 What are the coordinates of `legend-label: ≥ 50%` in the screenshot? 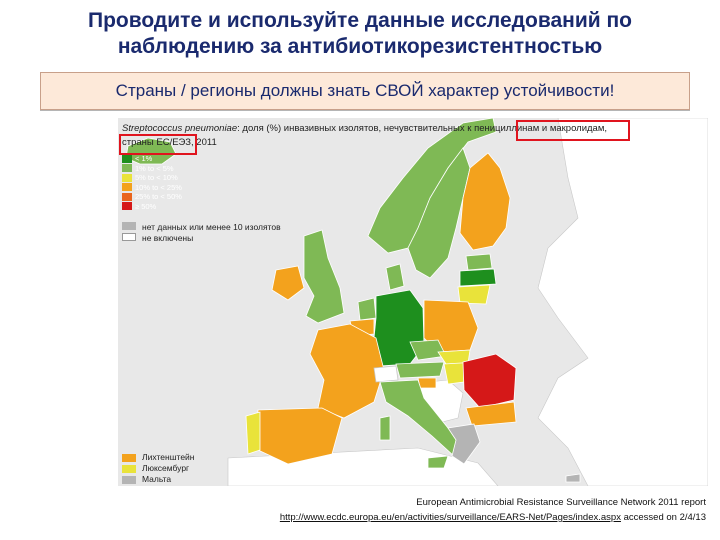 It's located at (146, 206).